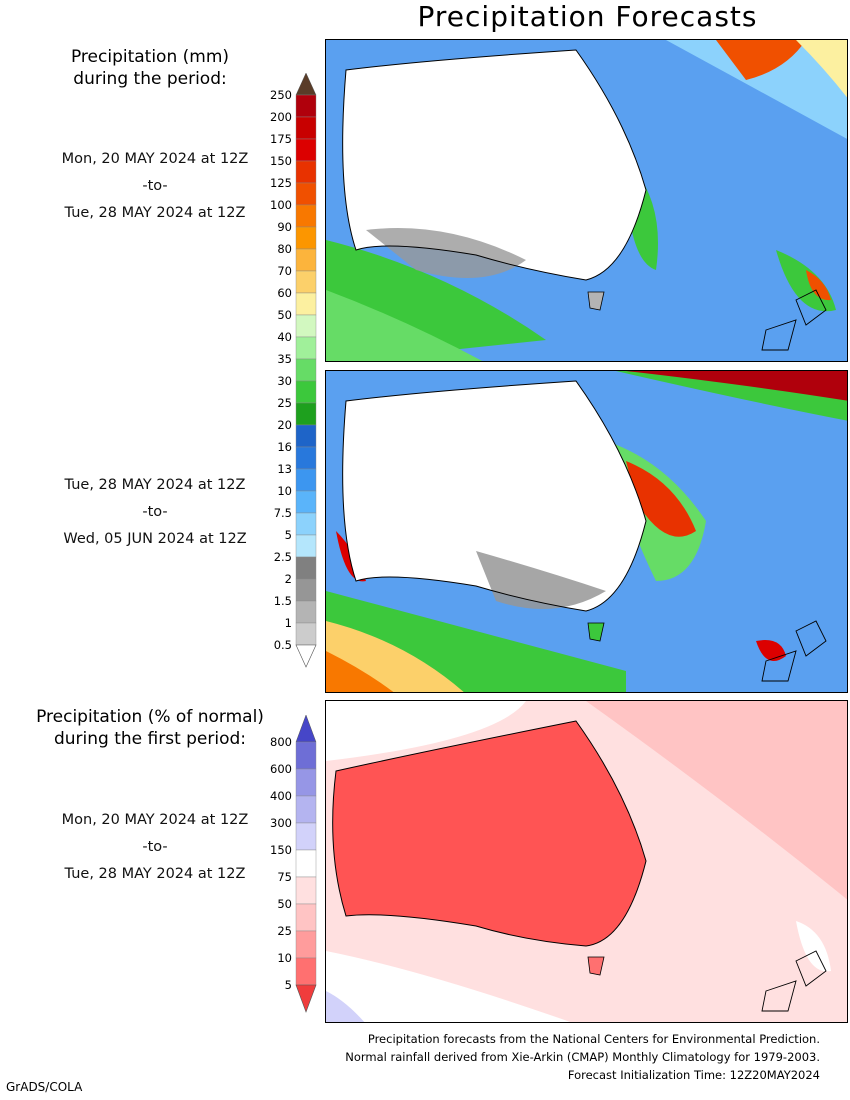 Image resolution: width=850 pixels, height=1100 pixels. Describe the element at coordinates (284, 315) in the screenshot. I see `mm-legend-tick-label: 50` at that location.